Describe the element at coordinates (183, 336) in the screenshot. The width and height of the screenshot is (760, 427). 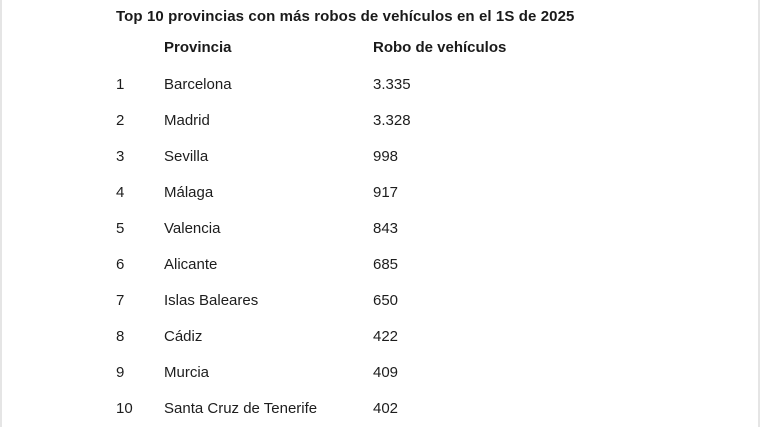
I see `province-cell: Cádiz` at that location.